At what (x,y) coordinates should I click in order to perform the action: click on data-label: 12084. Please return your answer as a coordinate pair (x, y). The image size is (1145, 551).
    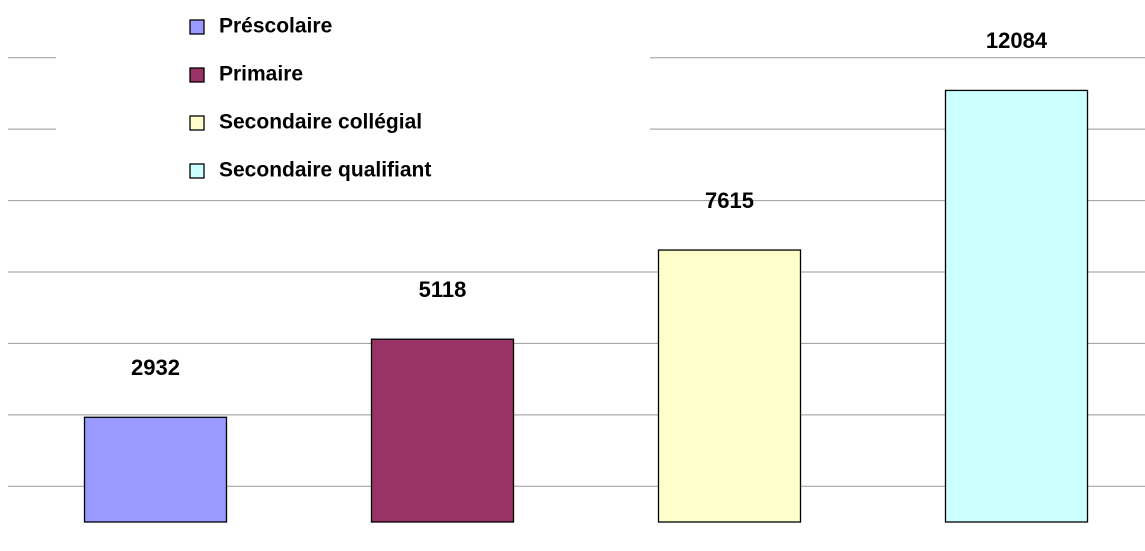
    Looking at the image, I should click on (1017, 40).